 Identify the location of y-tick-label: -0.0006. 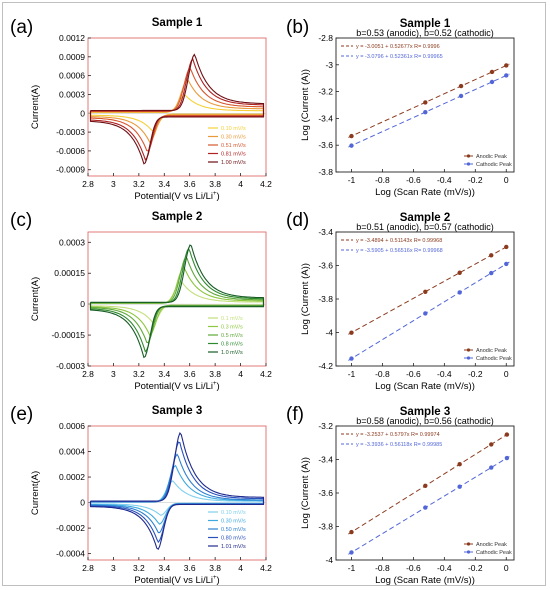
(70, 151).